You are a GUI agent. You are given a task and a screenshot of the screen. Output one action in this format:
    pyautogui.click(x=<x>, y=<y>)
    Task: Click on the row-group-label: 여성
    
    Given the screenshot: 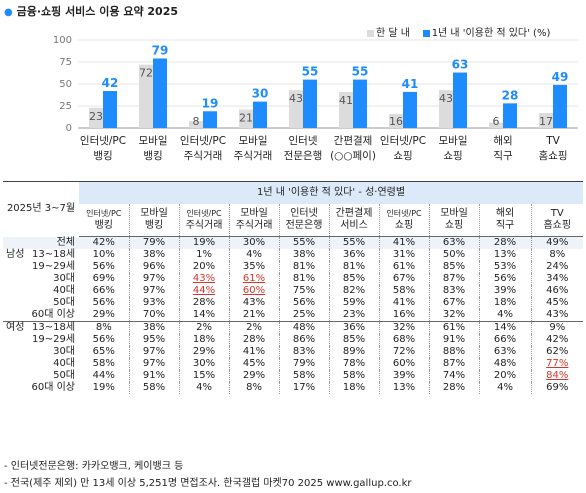 What is the action you would take?
    pyautogui.click(x=15, y=327)
    